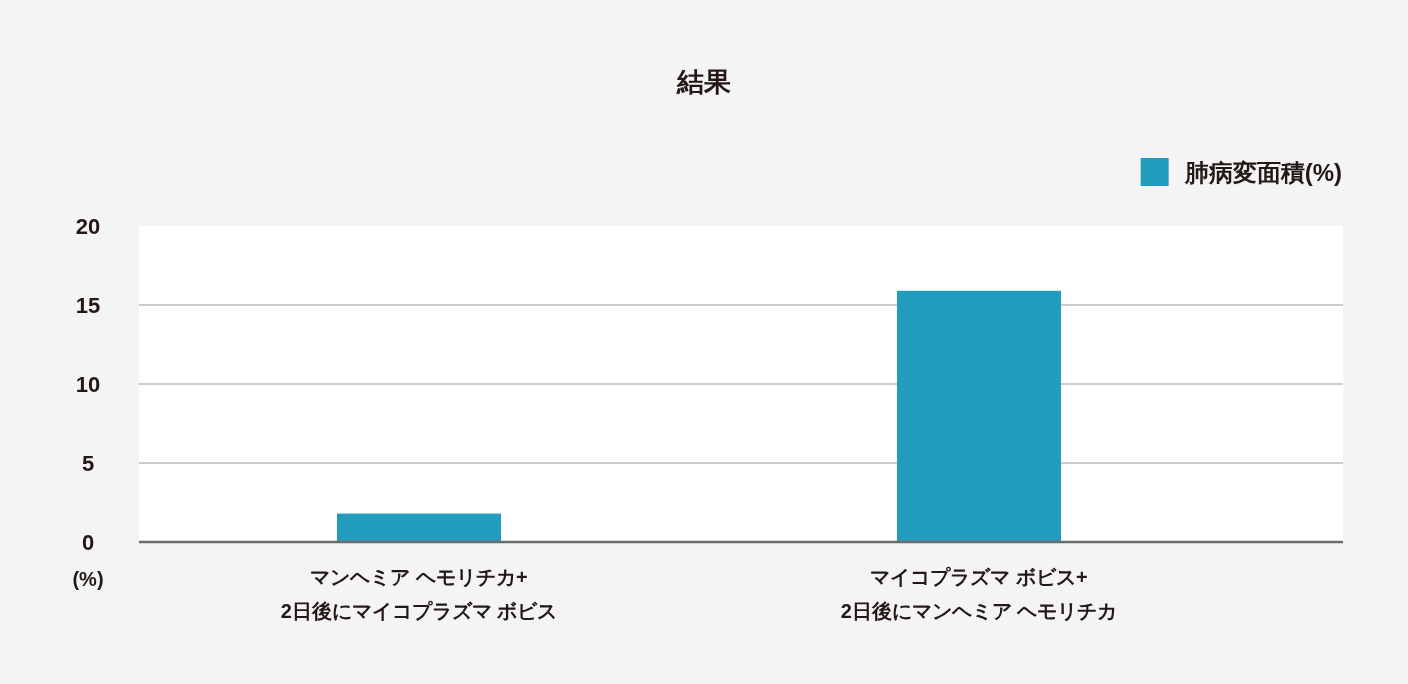 This screenshot has height=684, width=1408. What do you see at coordinates (88, 579) in the screenshot?
I see `y-axis-title: (%)` at bounding box center [88, 579].